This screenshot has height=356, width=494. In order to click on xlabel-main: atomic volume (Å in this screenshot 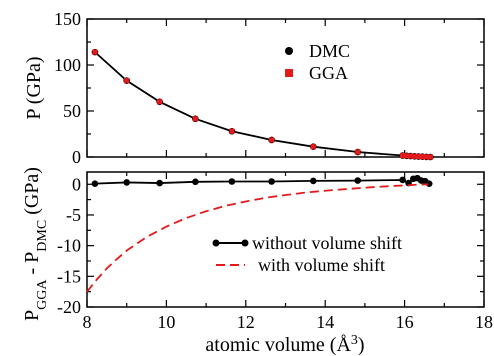, I will do `click(278, 345)`.